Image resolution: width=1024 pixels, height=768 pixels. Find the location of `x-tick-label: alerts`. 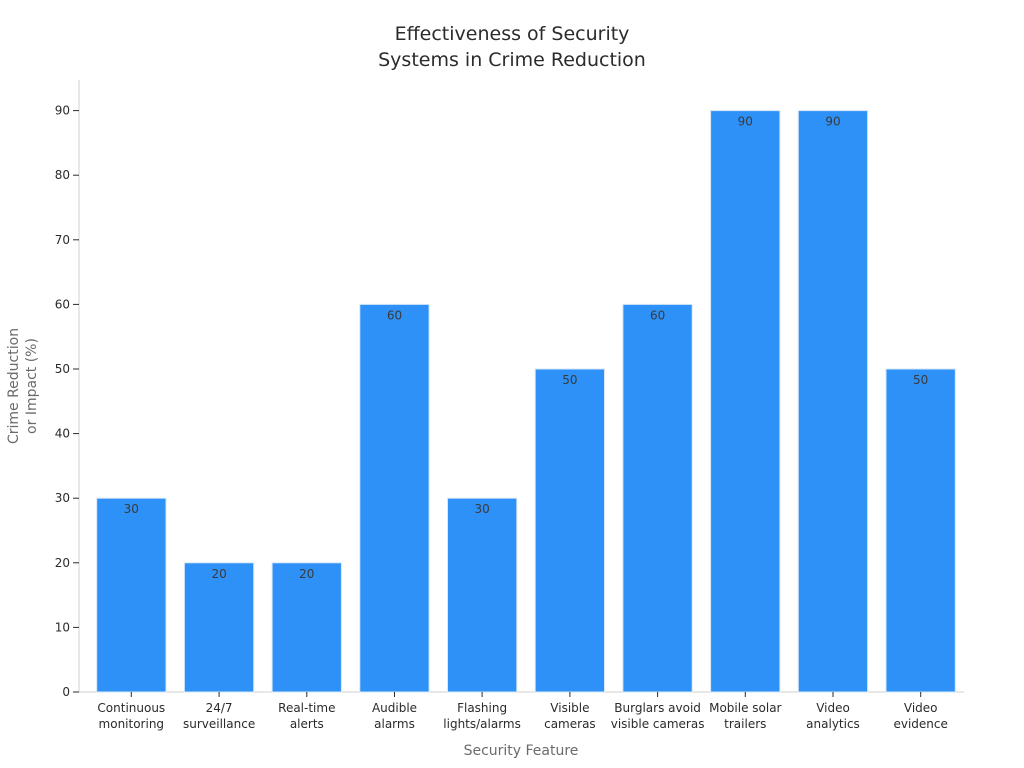

x-tick-label: alerts is located at coordinates (307, 724).